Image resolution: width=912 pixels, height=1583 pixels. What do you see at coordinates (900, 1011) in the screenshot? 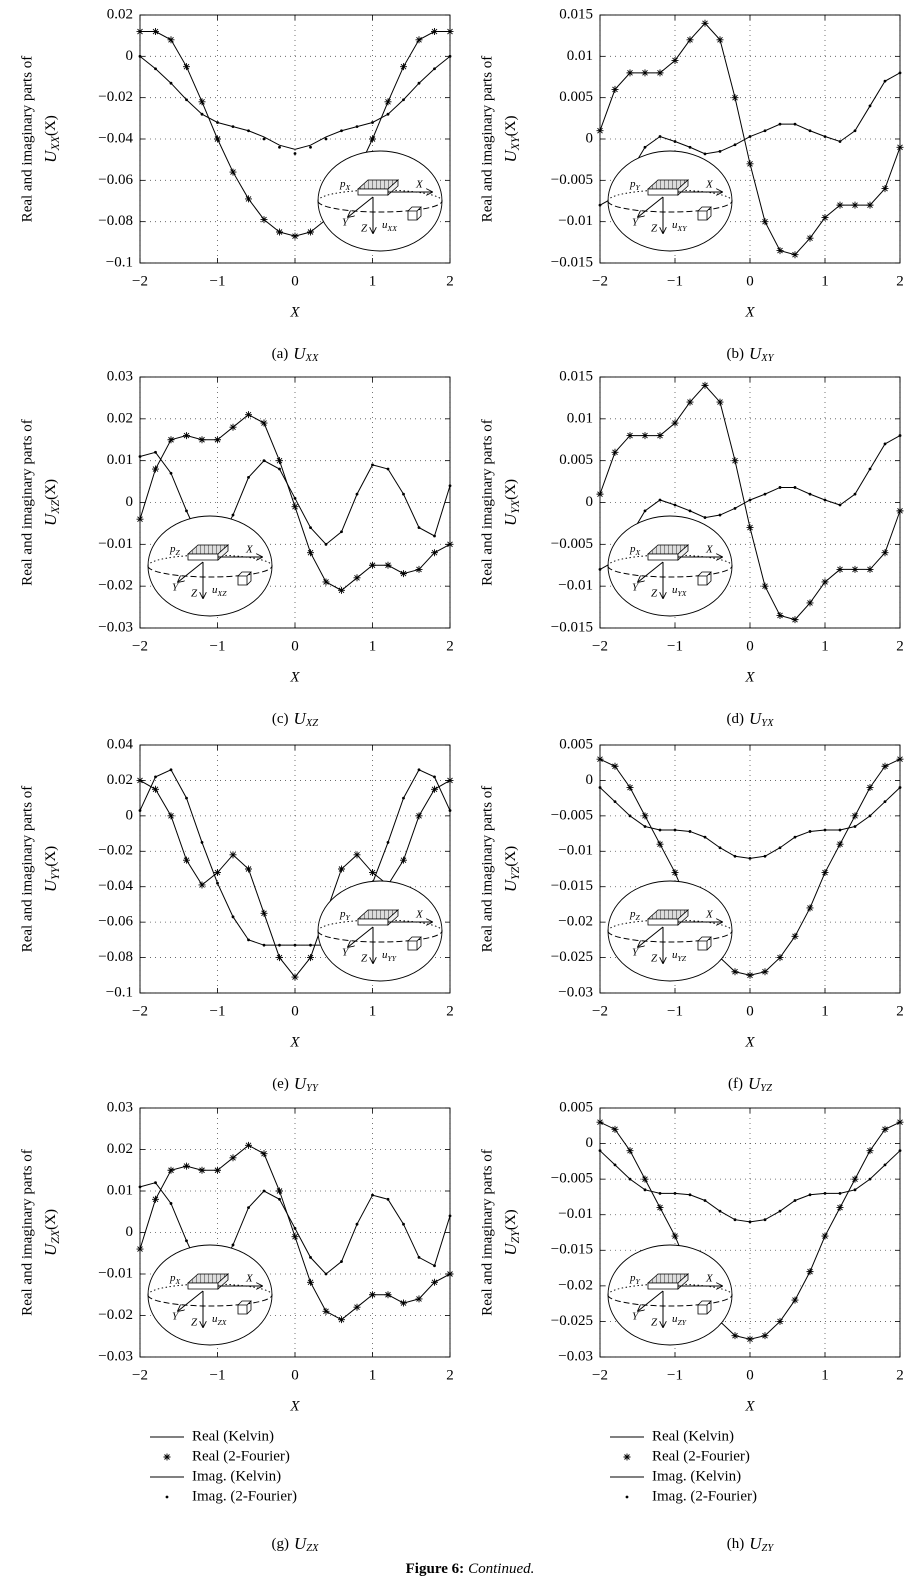
I see `x-tick-label: 2` at bounding box center [900, 1011].